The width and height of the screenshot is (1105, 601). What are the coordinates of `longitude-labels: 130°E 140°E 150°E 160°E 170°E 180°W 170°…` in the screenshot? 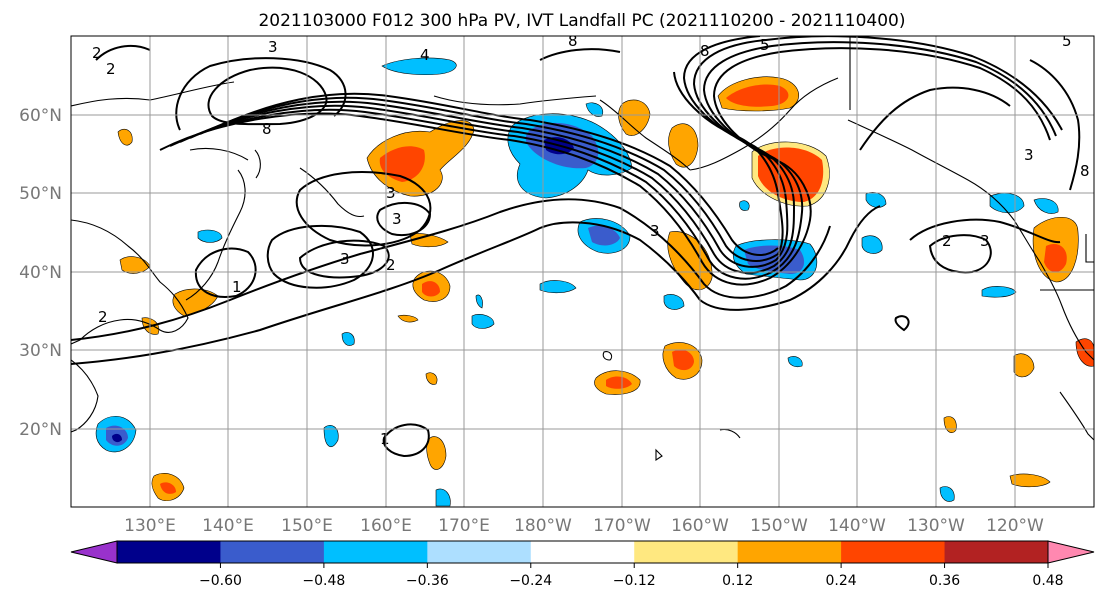 It's located at (584, 526).